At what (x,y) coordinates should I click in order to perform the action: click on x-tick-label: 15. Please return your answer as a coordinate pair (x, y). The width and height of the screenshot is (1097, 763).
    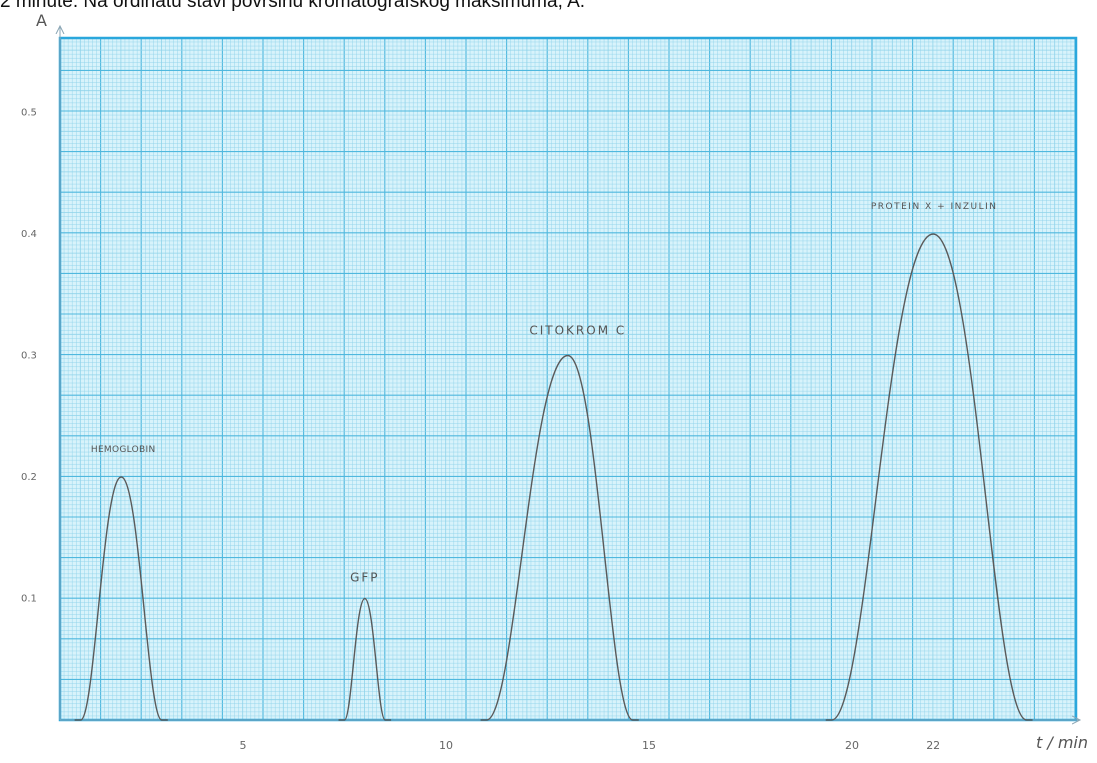
    Looking at the image, I should click on (649, 745).